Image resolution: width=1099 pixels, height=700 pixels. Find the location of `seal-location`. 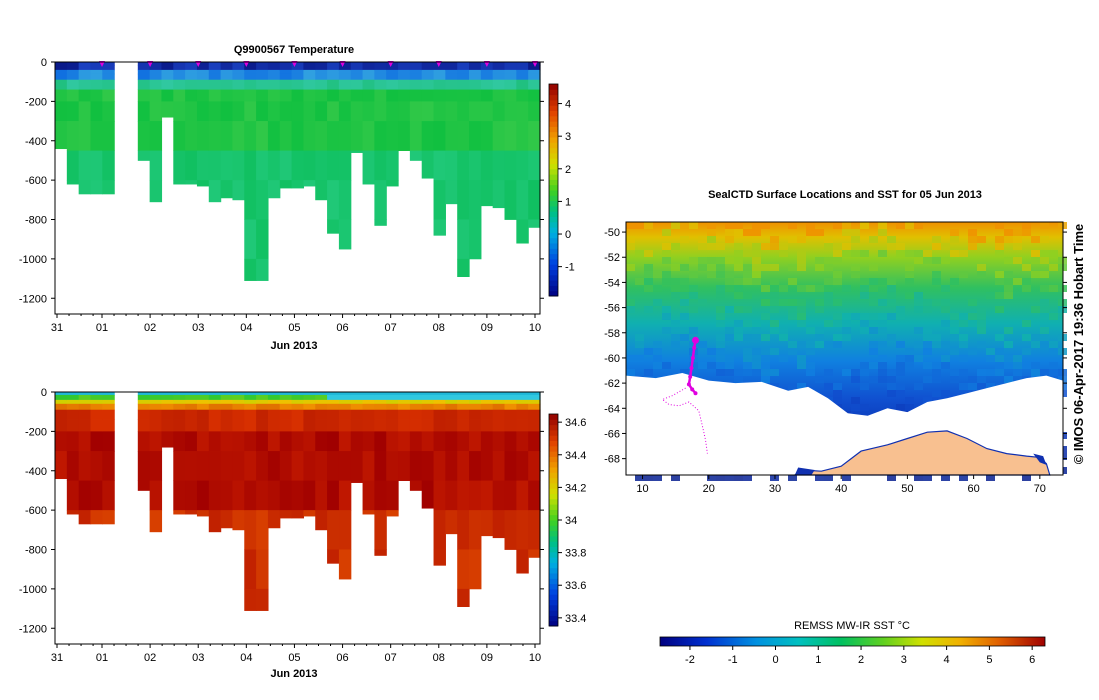

seal-location is located at coordinates (691, 368).